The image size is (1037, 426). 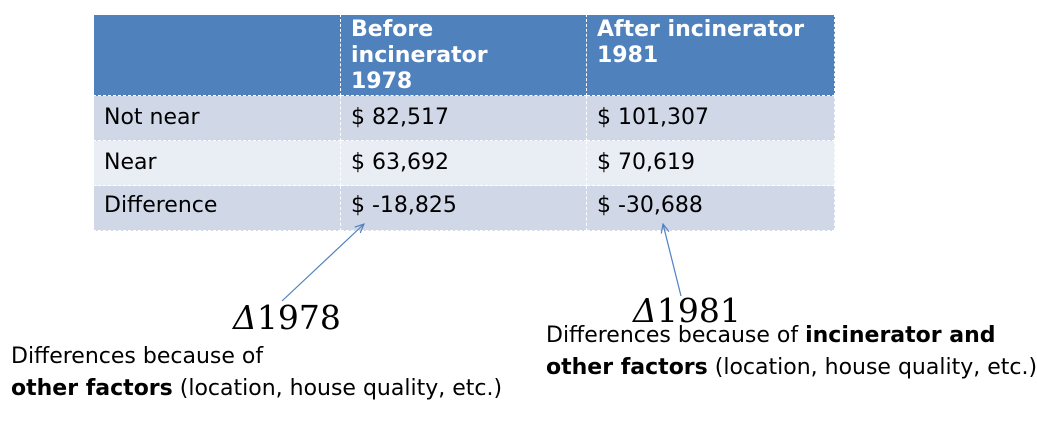 What do you see at coordinates (628, 55) in the screenshot?
I see `header-after-line2: 1981` at bounding box center [628, 55].